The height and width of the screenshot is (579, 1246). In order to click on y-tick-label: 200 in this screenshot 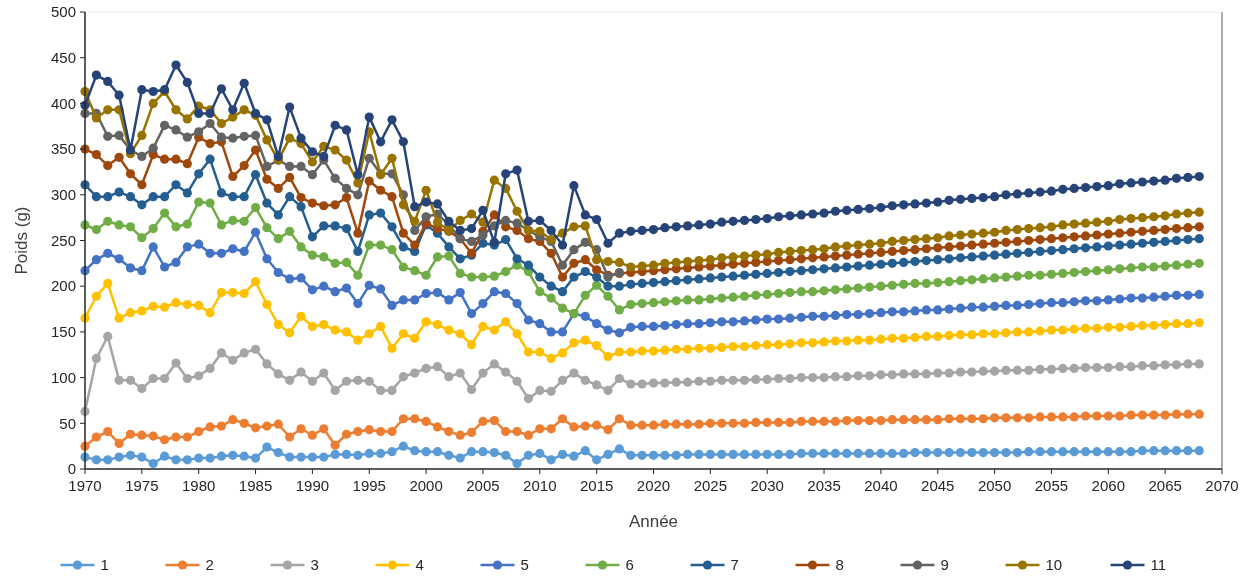, I will do `click(63, 286)`.